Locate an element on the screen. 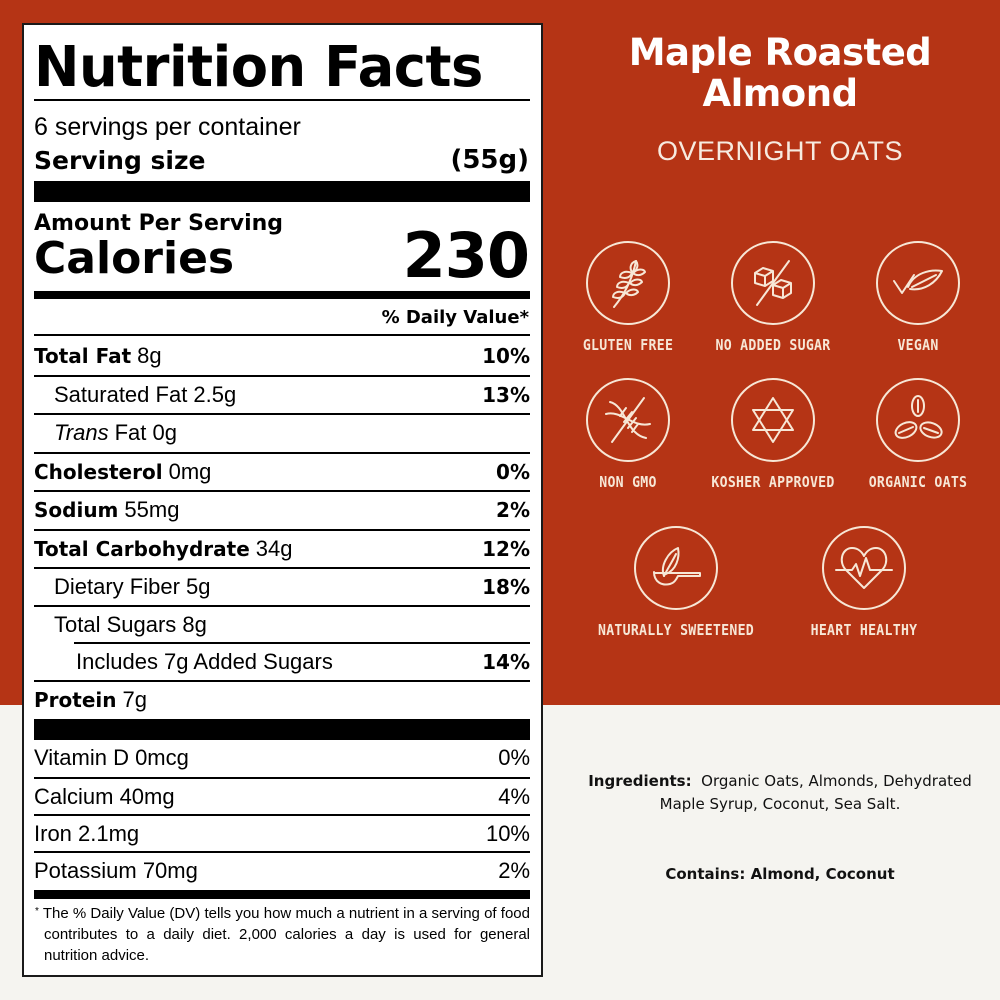 This screenshot has width=1000, height=1000. ingredients-label: Ingredients: is located at coordinates (640, 781).